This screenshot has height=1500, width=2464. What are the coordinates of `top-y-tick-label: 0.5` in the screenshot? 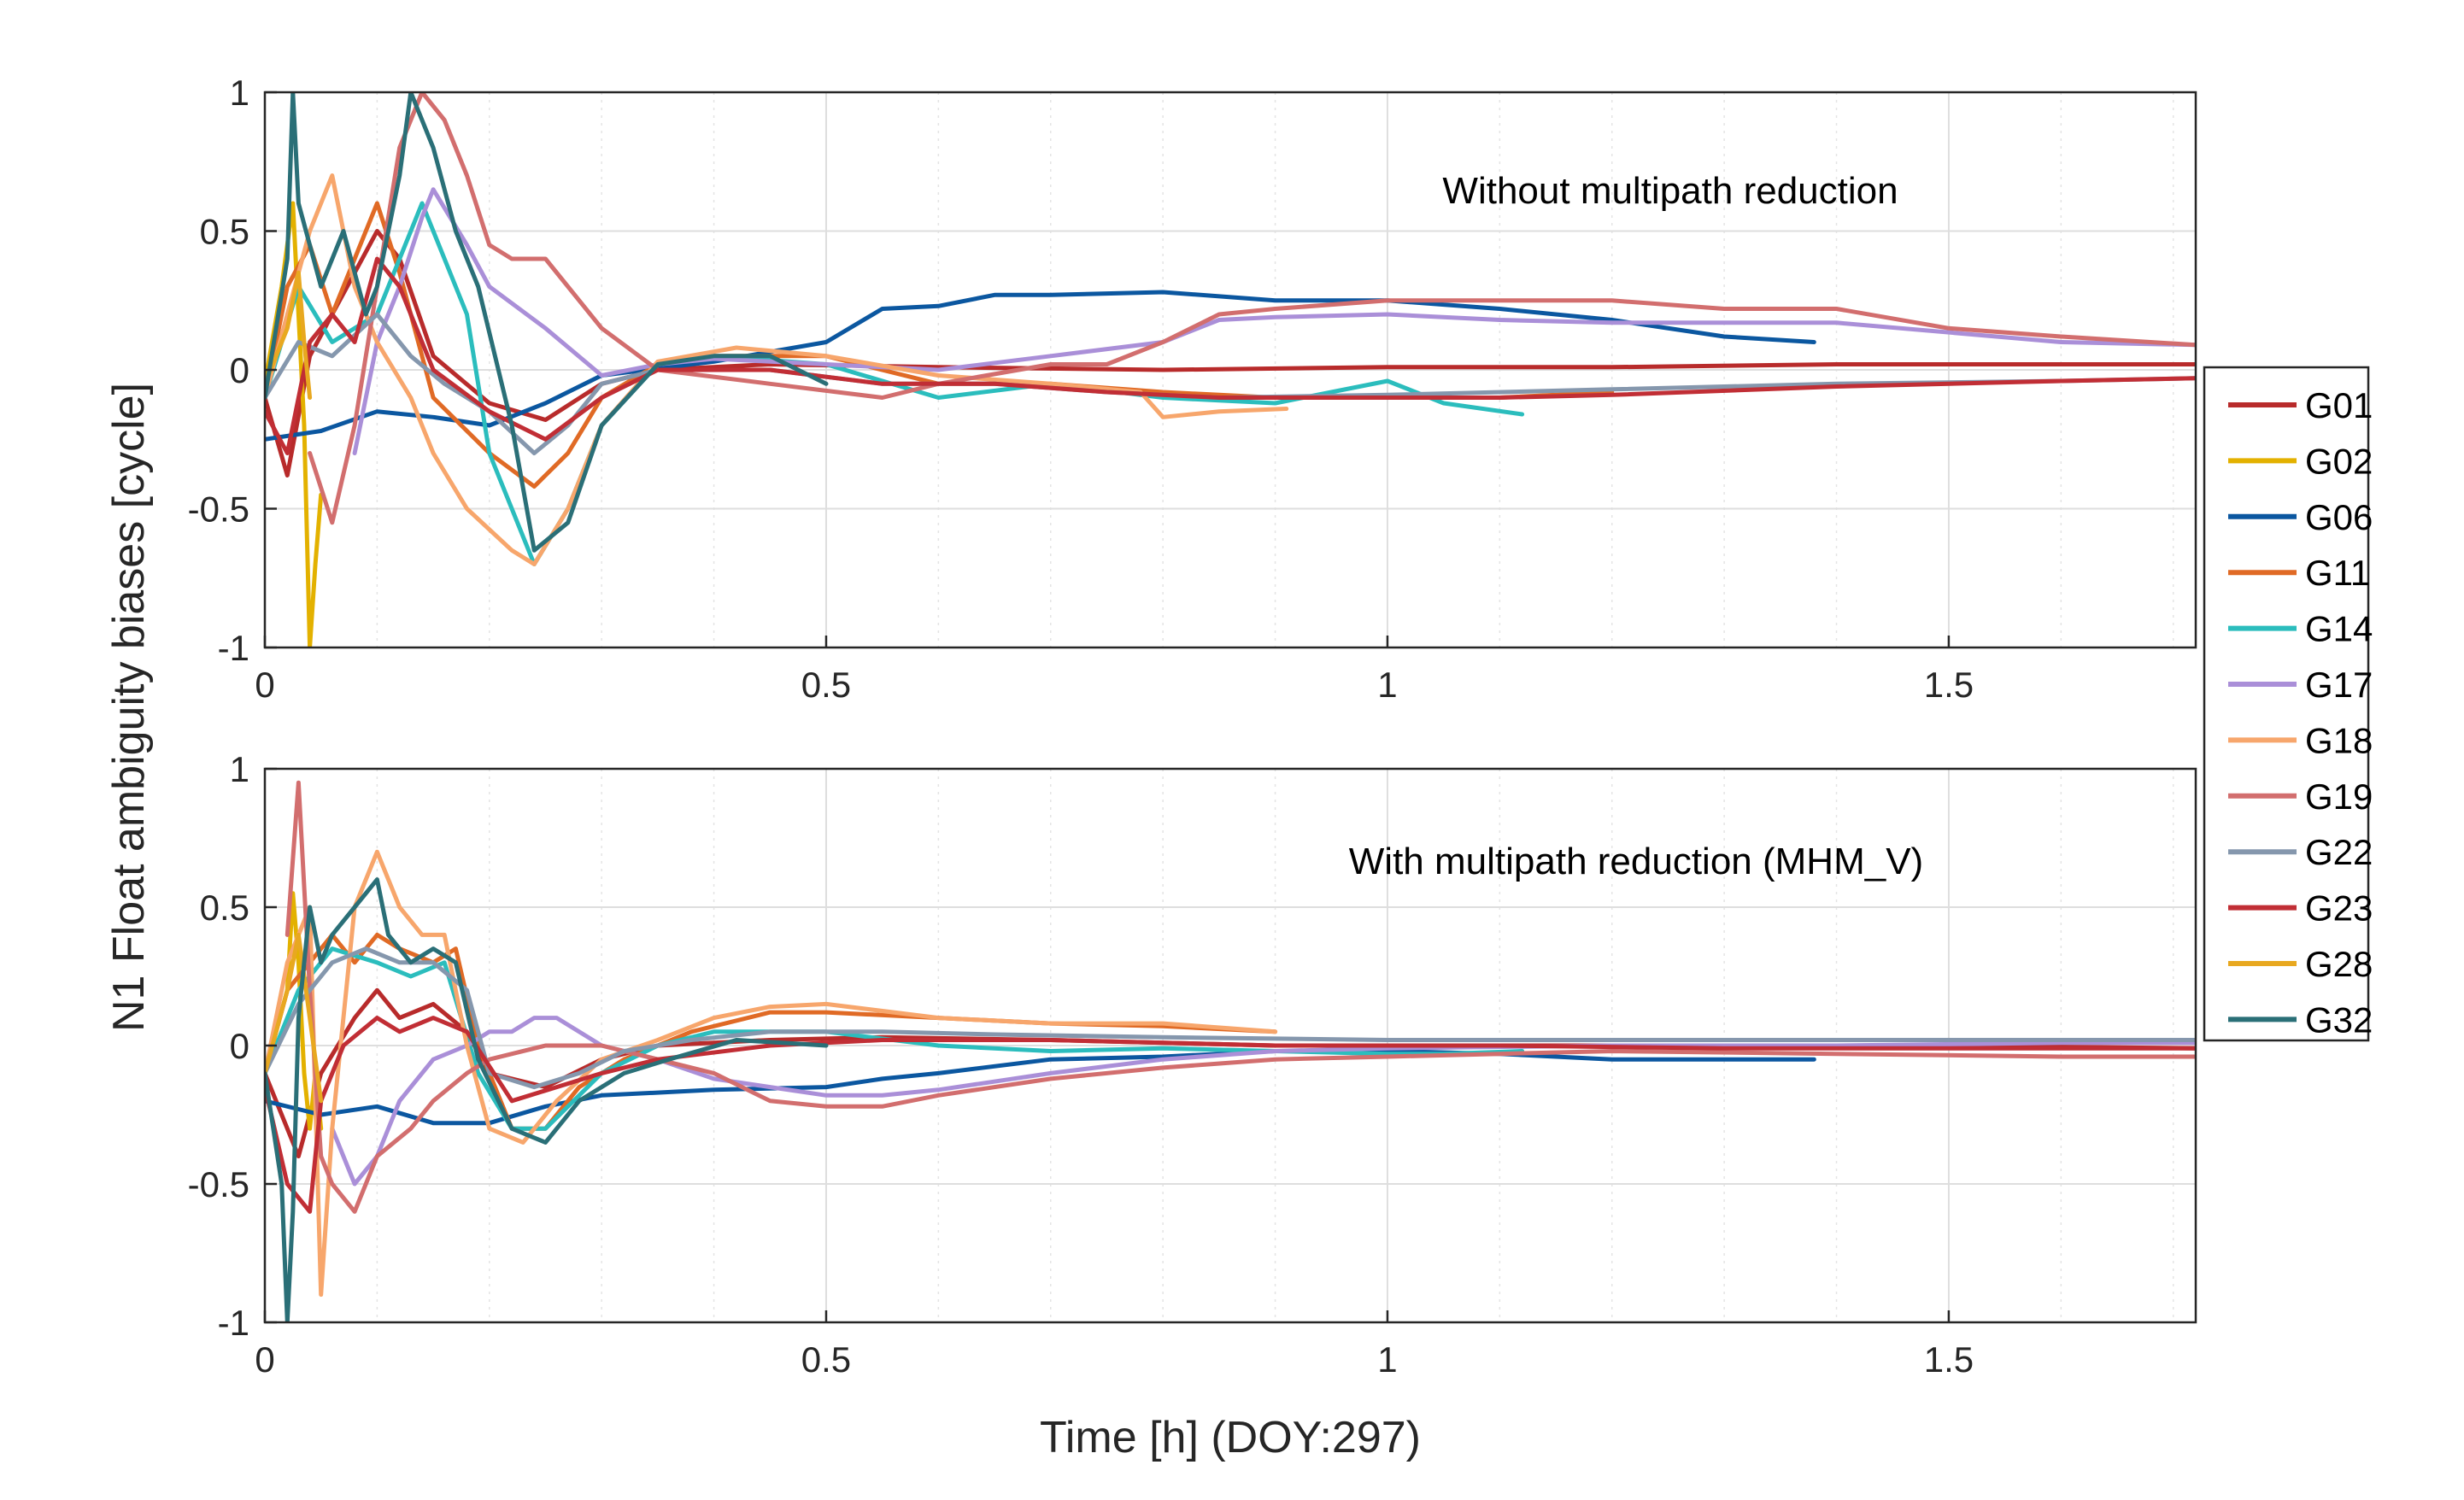 It's located at (224, 232).